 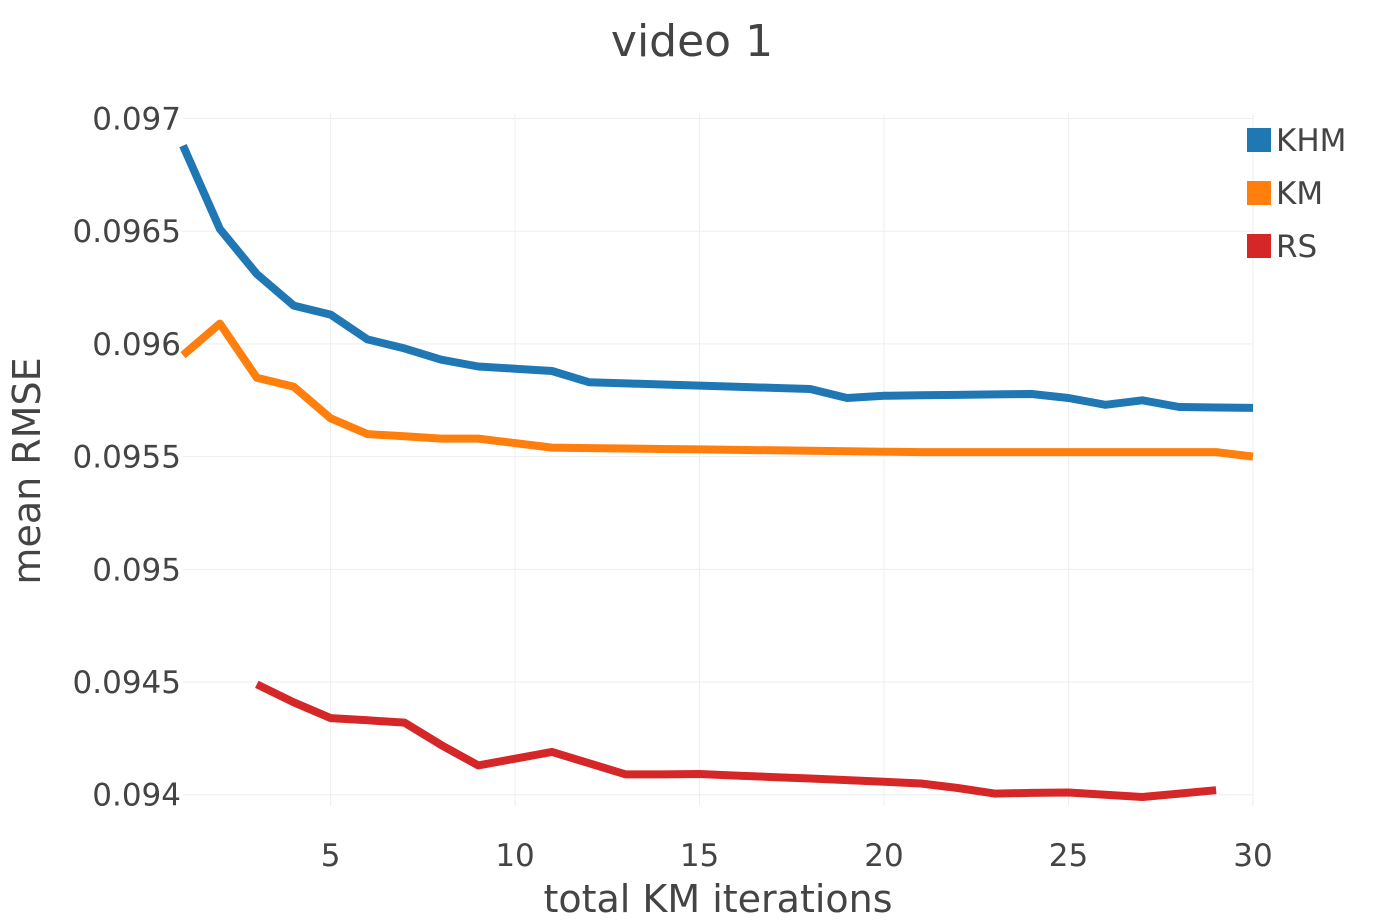 I want to click on legend-item-khm: KHM, so click(x=1296, y=141).